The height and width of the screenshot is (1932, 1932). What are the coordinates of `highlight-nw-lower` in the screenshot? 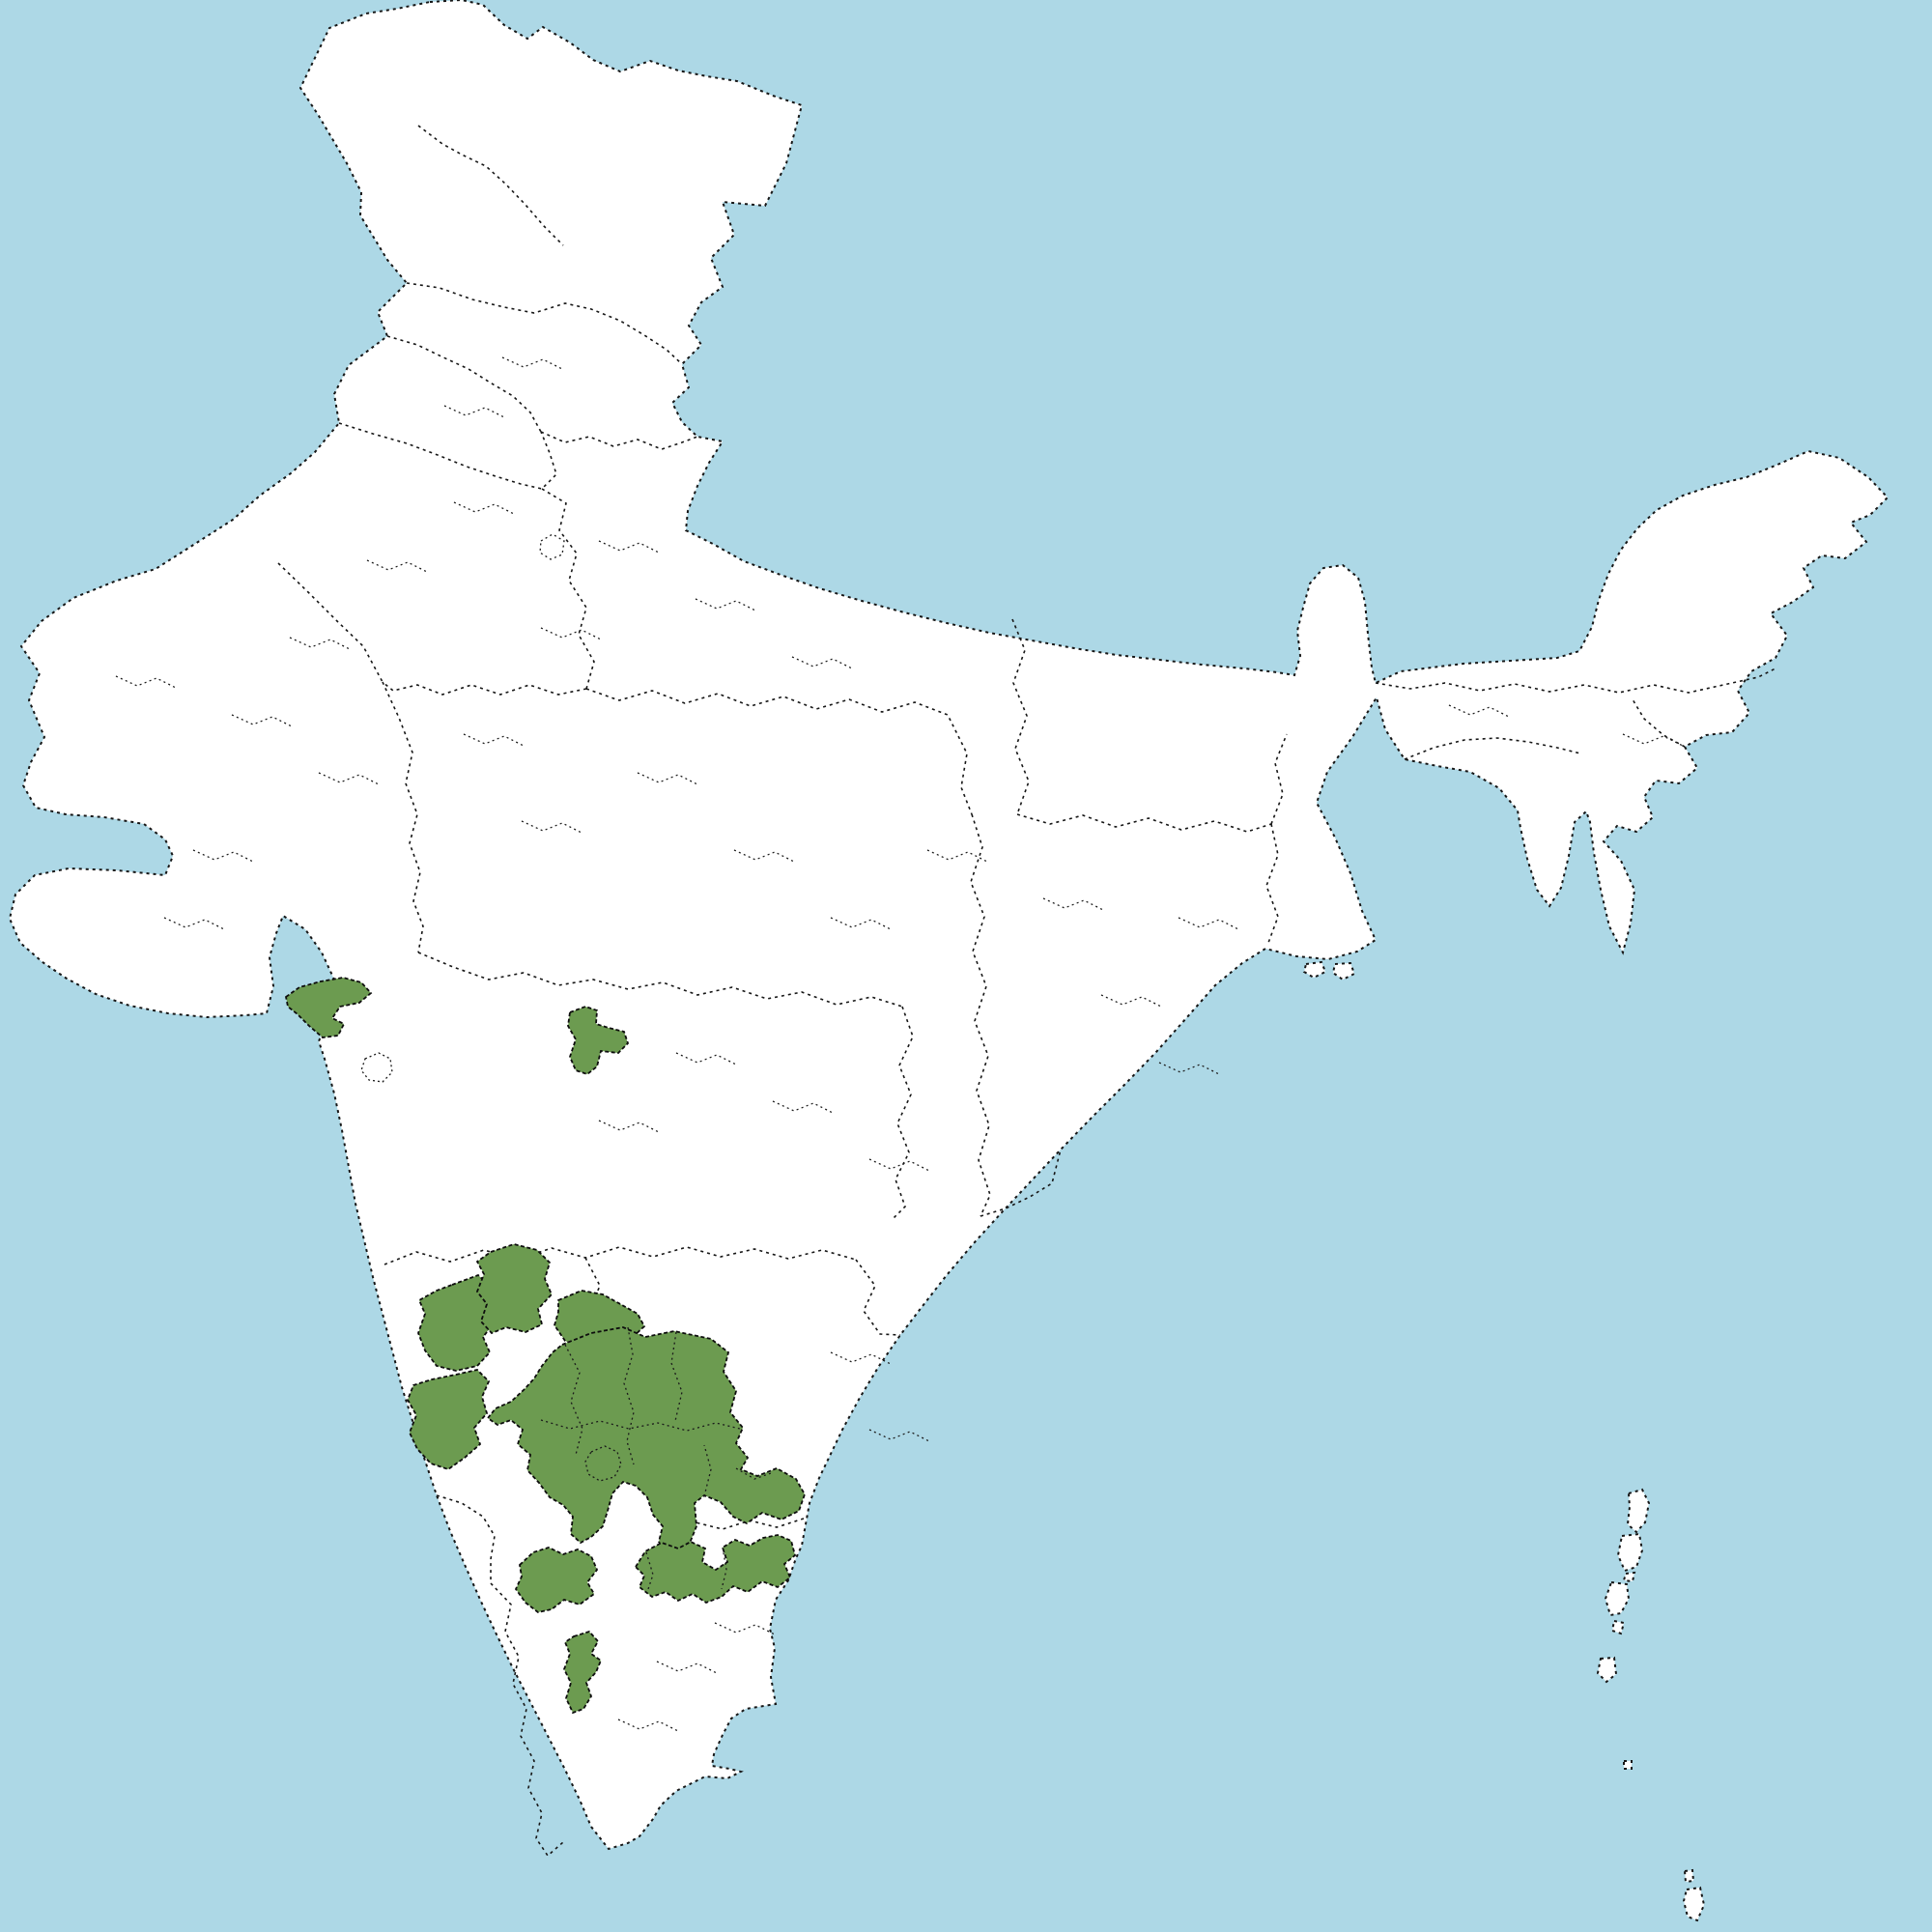 It's located at (449, 1419).